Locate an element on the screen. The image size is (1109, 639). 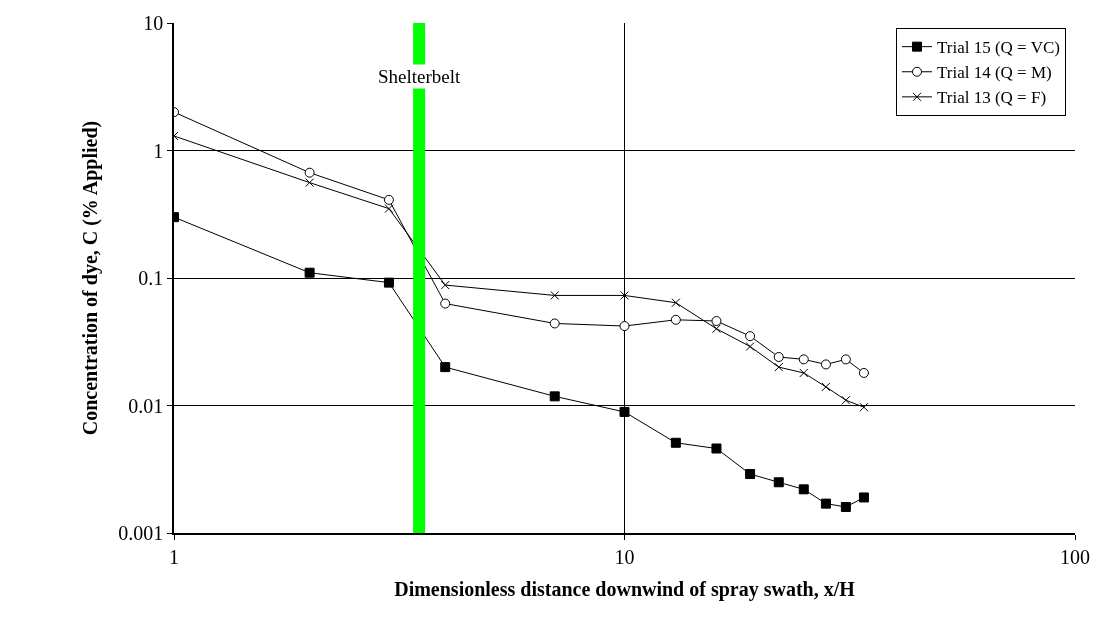
legend-label: Trial 14 (Q = M) is located at coordinates (994, 73).